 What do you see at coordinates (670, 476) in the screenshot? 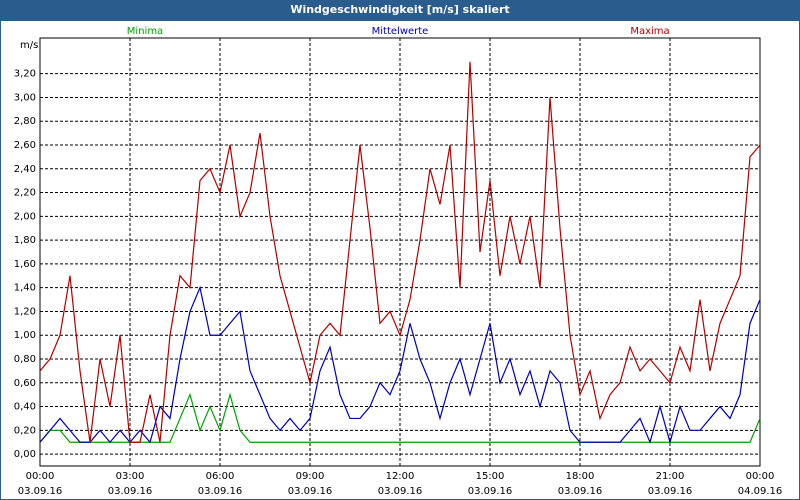
I see `x-tick-label: 21:00` at bounding box center [670, 476].